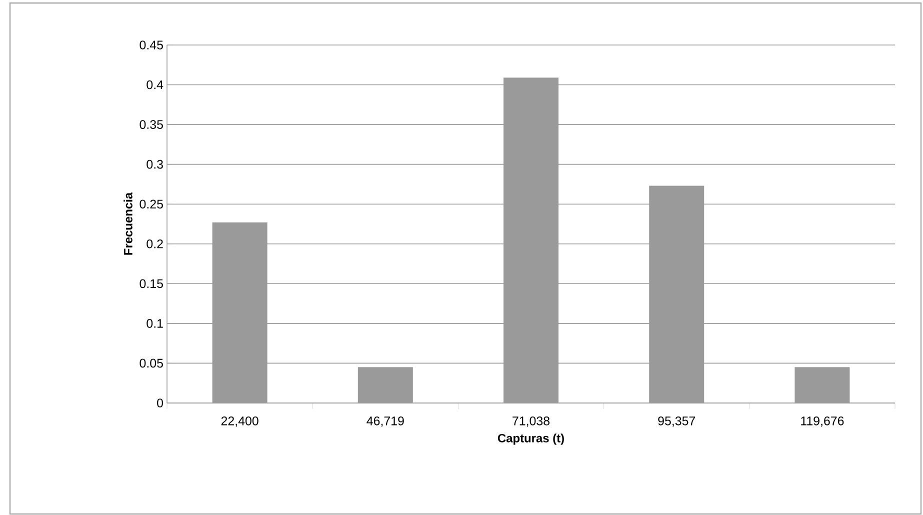  What do you see at coordinates (154, 323) in the screenshot?
I see `y-tick-label: 0.1` at bounding box center [154, 323].